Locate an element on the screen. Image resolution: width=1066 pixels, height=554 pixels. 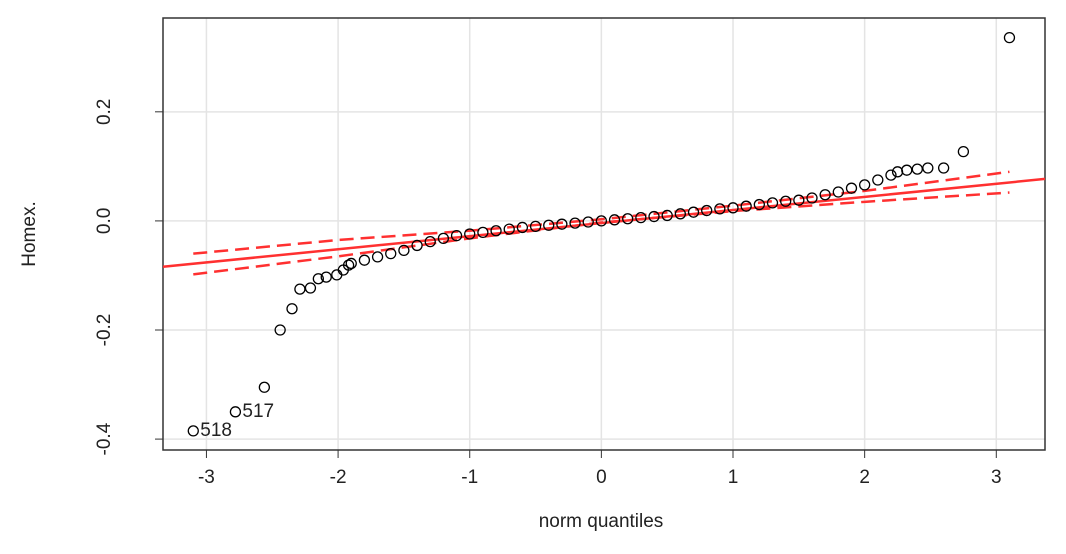
y-tick-label: -0.2 is located at coordinates (104, 330).